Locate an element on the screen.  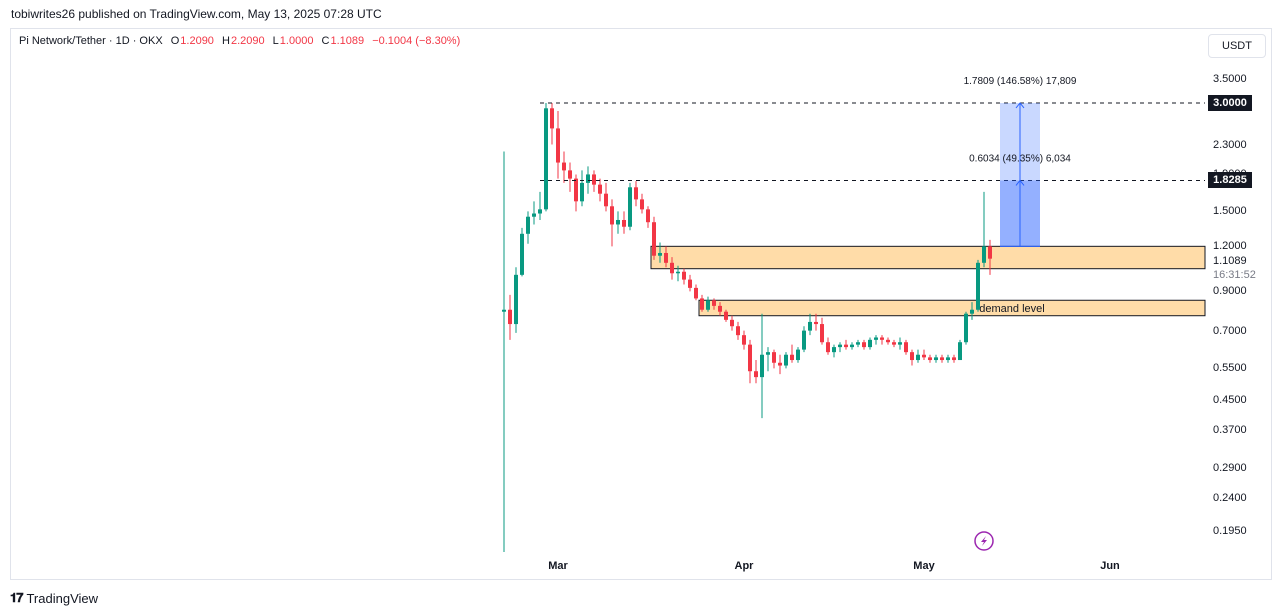
close-label: C is located at coordinates (325, 41).